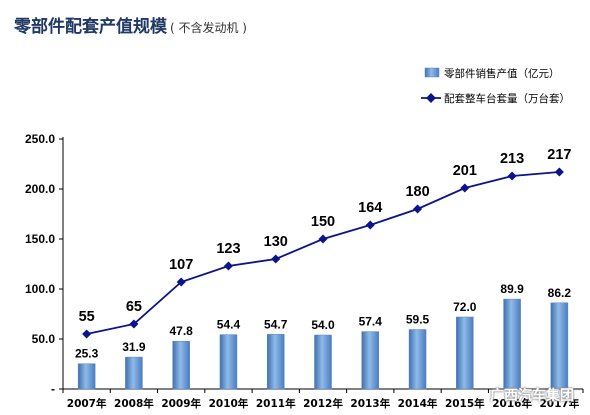 The image size is (590, 415). What do you see at coordinates (370, 208) in the screenshot?
I see `line-value-label: 164` at bounding box center [370, 208].